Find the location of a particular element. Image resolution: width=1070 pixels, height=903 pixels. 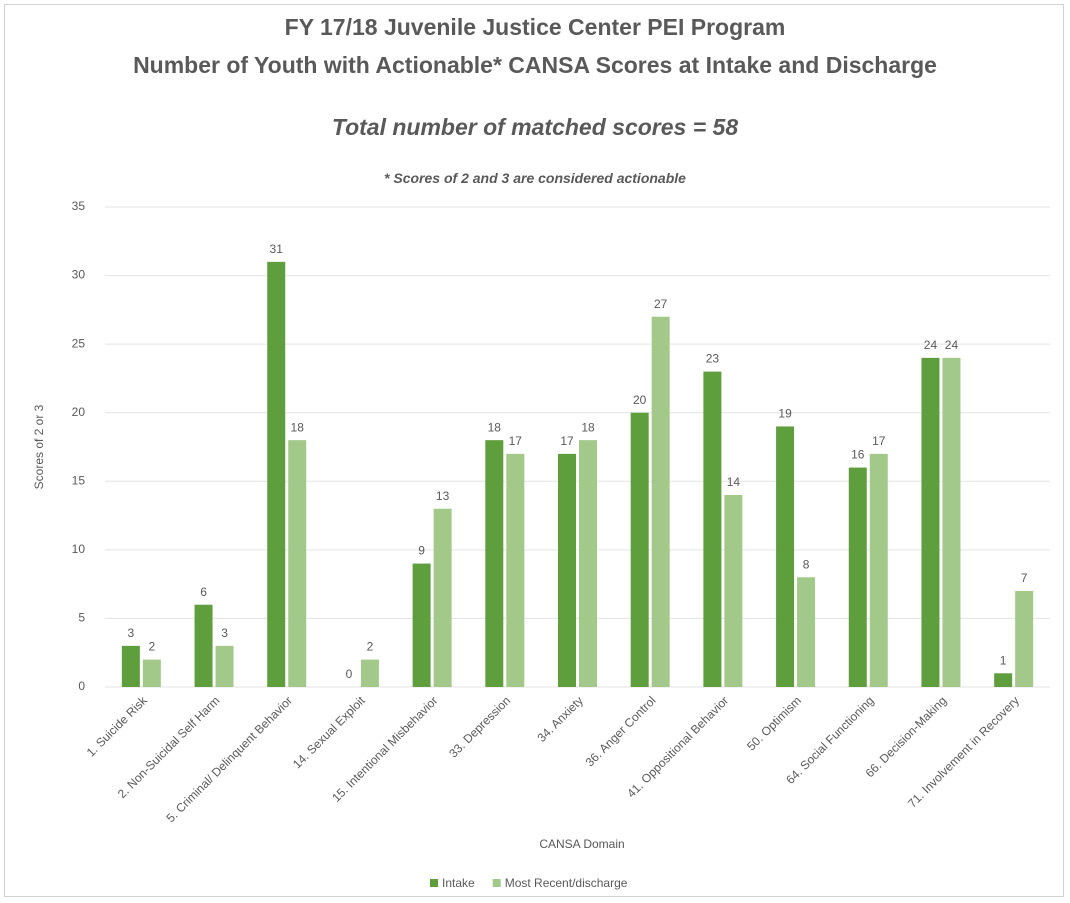

data-label: 27 is located at coordinates (661, 304).